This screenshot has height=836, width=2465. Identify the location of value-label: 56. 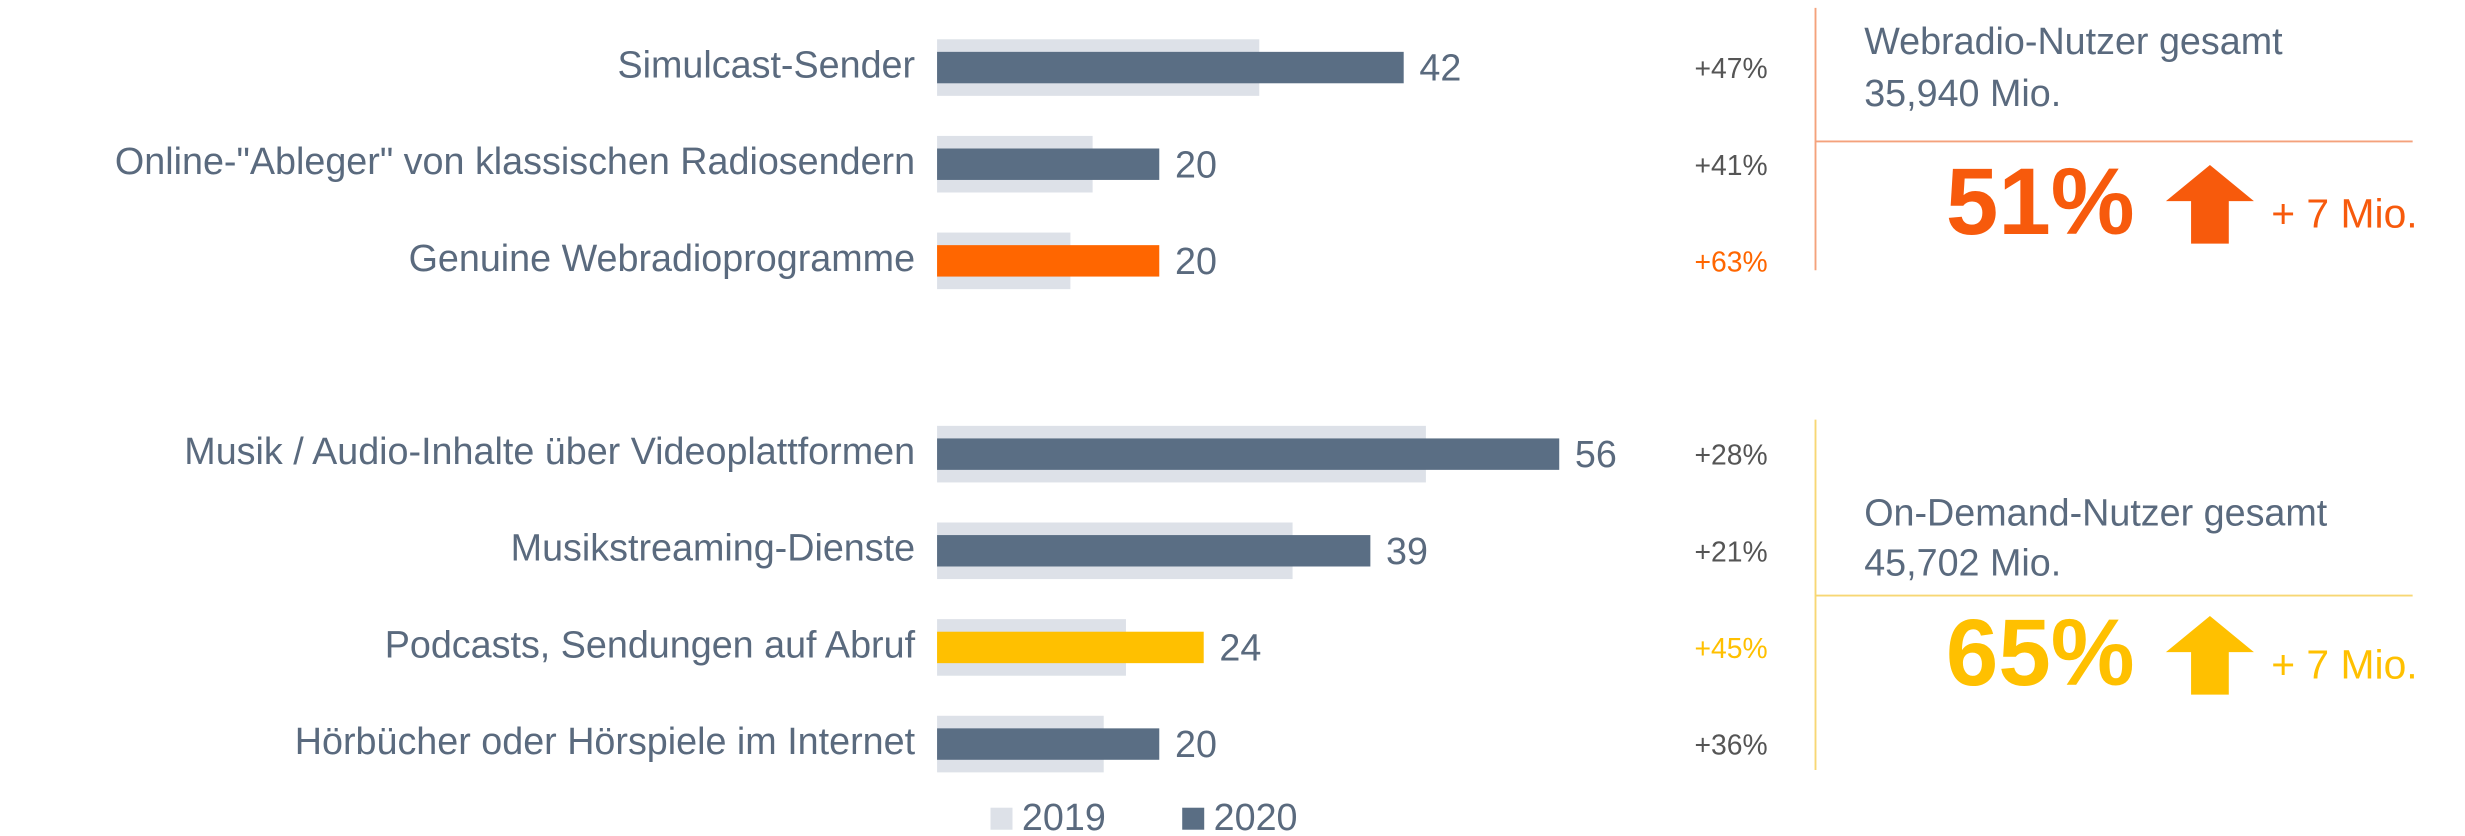
(1596, 454).